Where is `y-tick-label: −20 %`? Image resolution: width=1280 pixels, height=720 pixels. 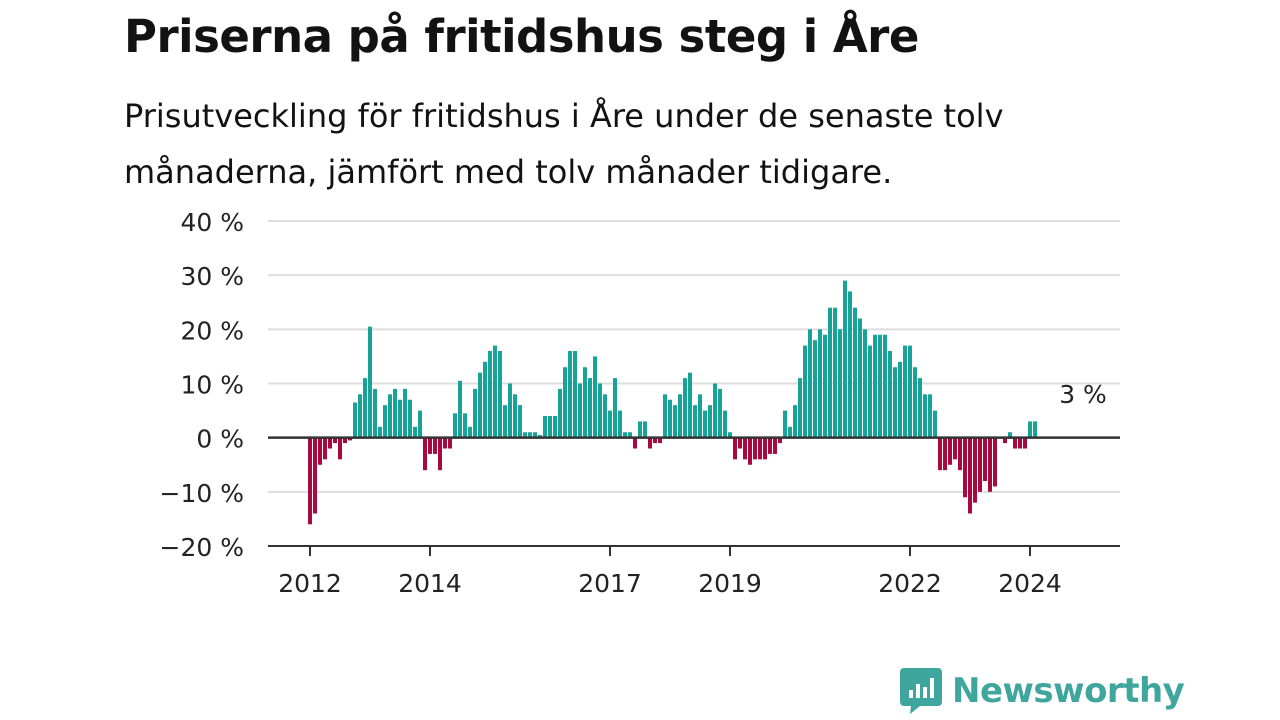
y-tick-label: −20 % is located at coordinates (202, 547).